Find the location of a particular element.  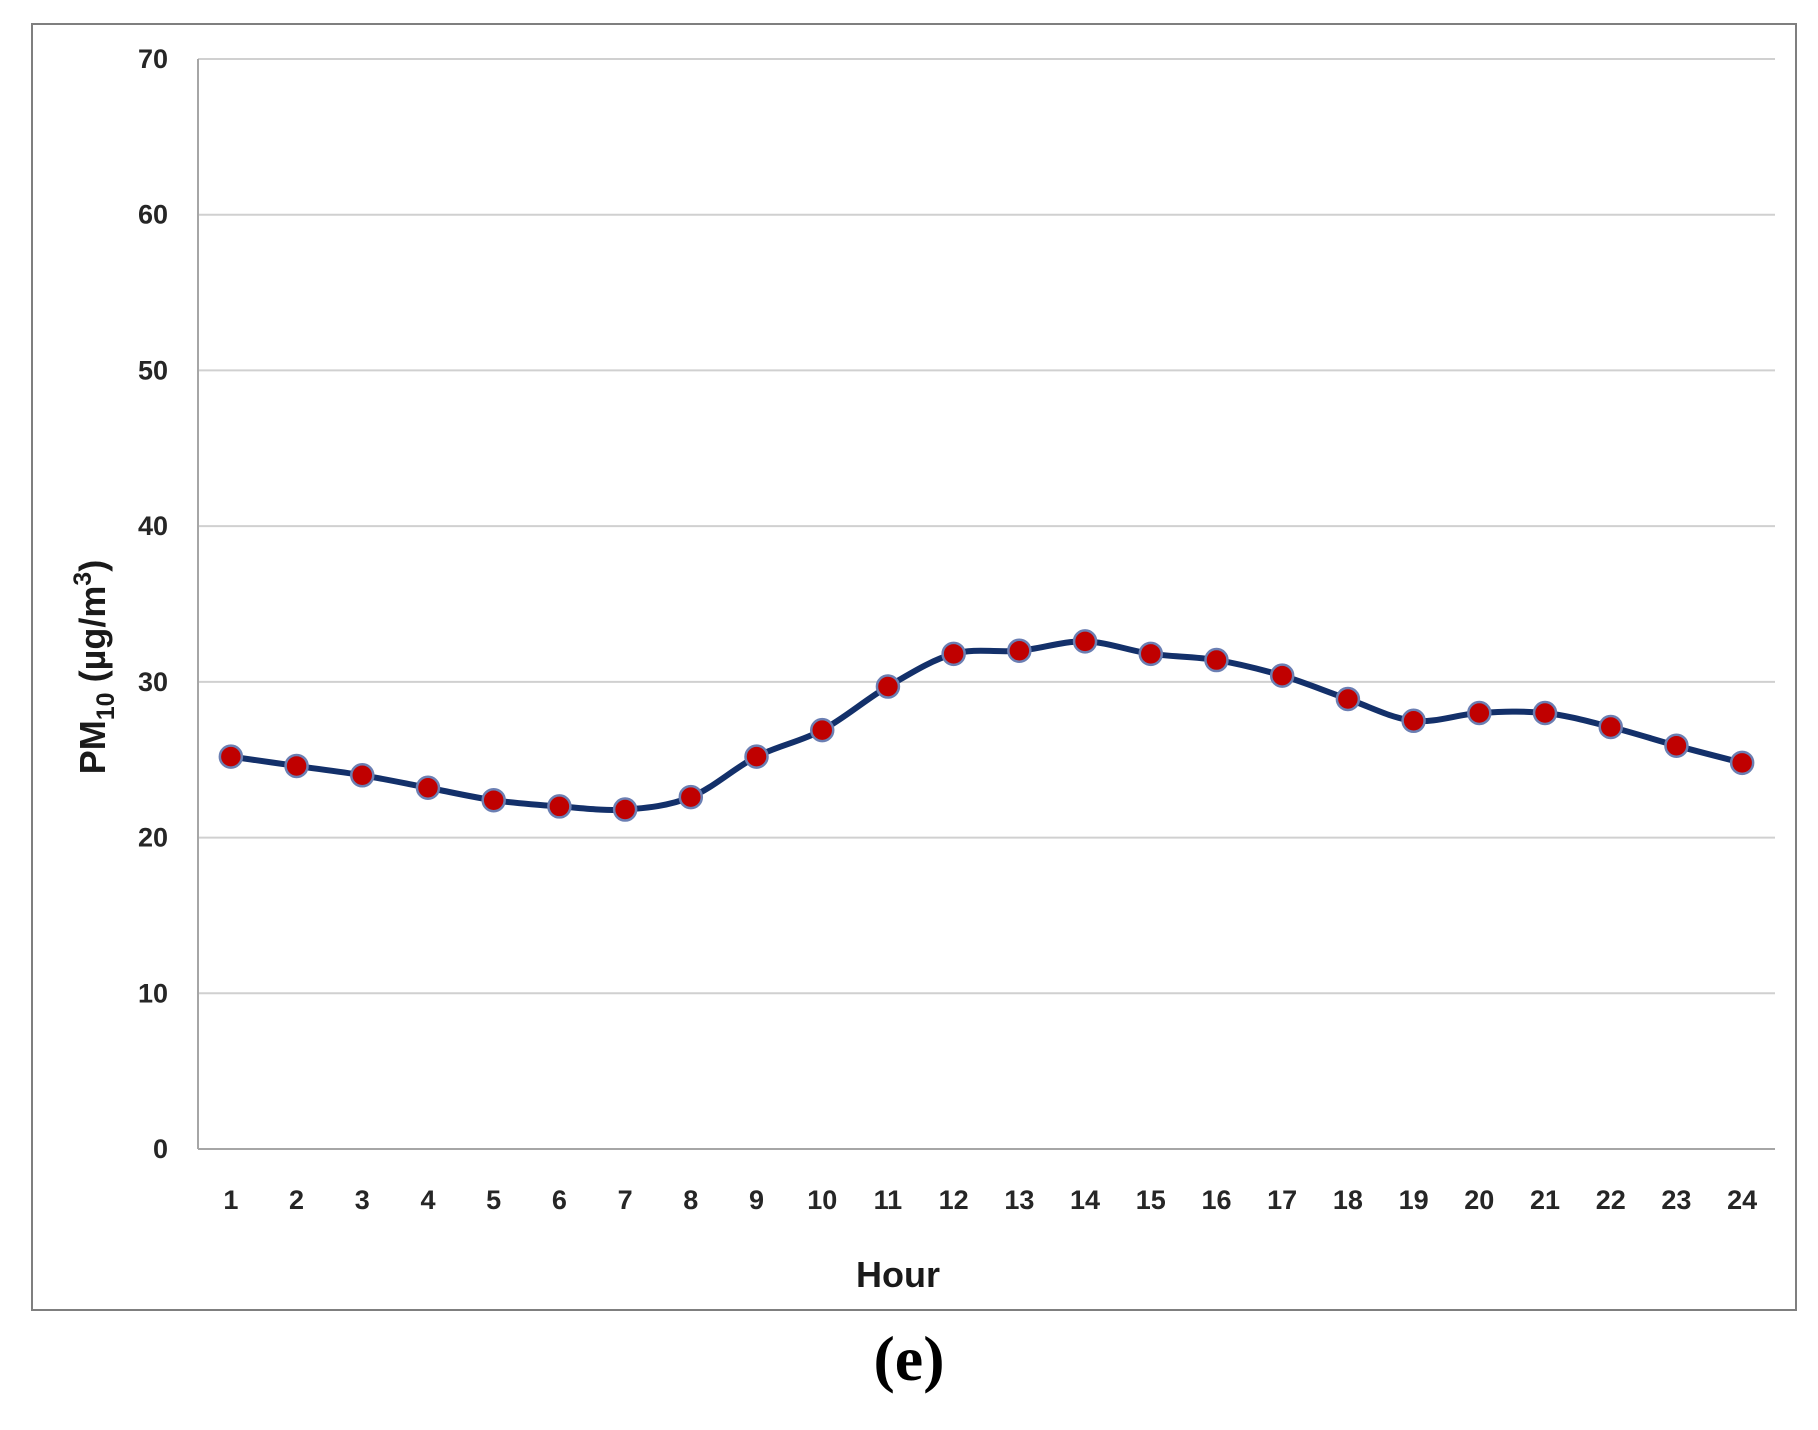

y-axis-title-unit: (µg/m is located at coordinates (92, 639).